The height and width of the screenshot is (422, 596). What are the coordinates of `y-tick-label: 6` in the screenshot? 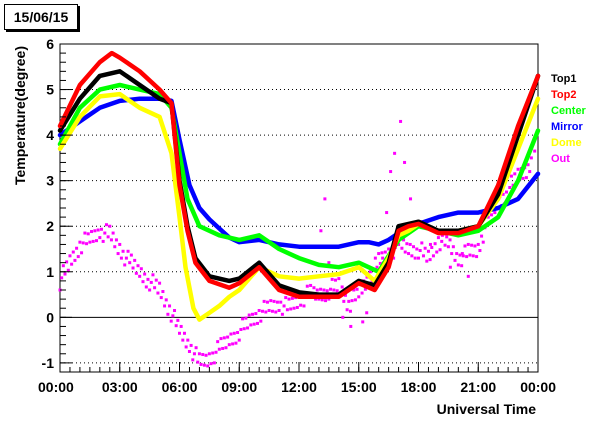 It's located at (50, 44).